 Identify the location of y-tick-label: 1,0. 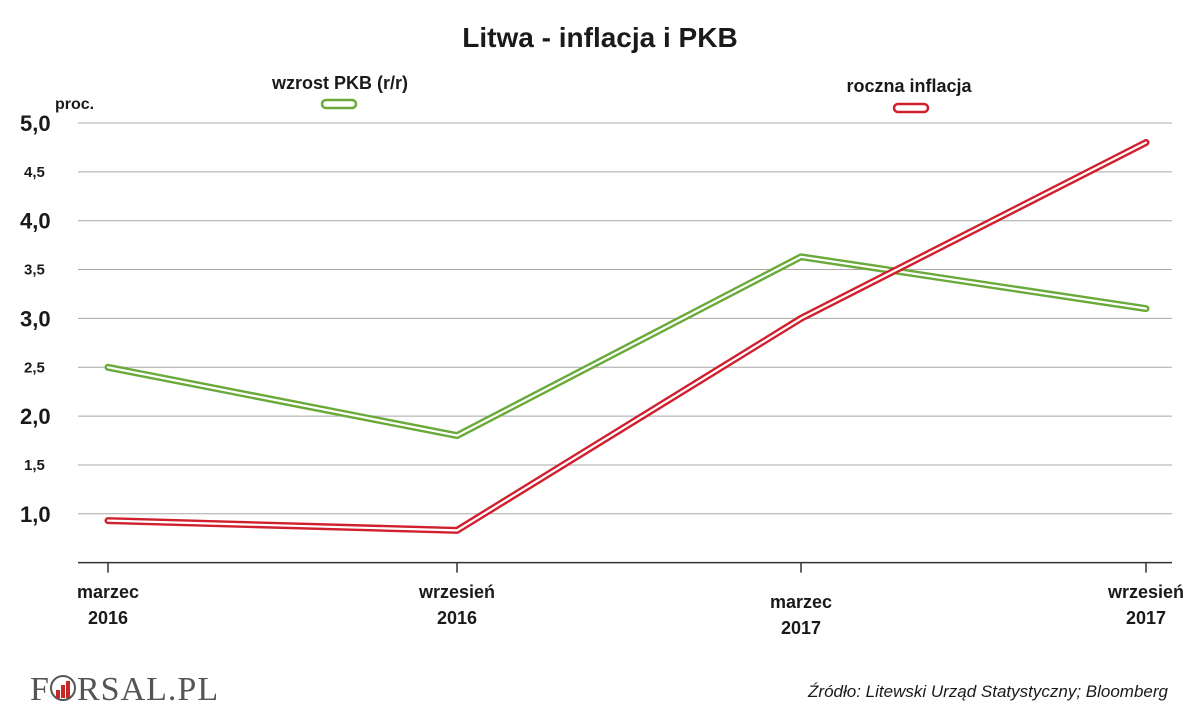
(35, 514).